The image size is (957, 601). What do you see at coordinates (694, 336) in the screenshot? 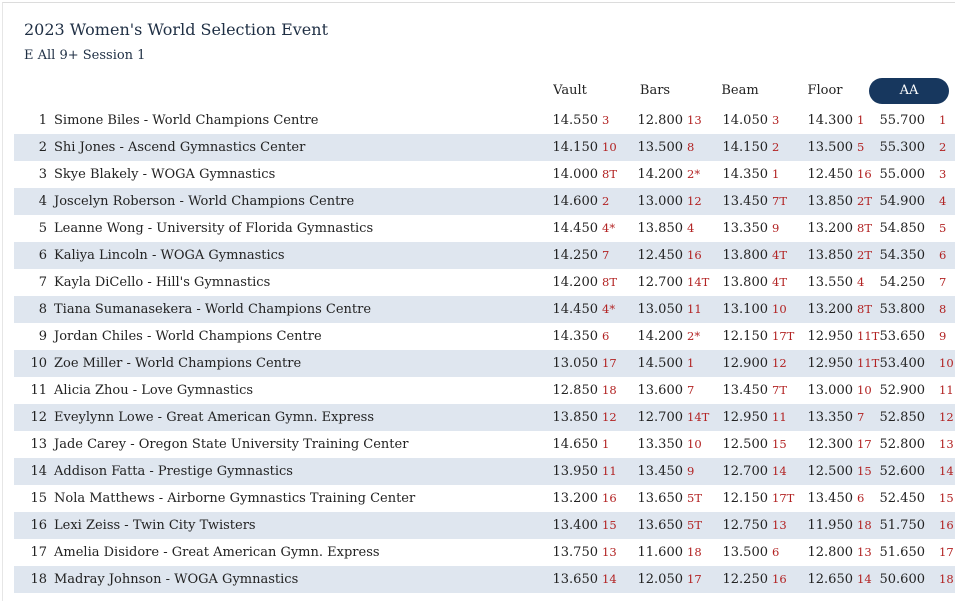
I see `bars-place: 2*` at bounding box center [694, 336].